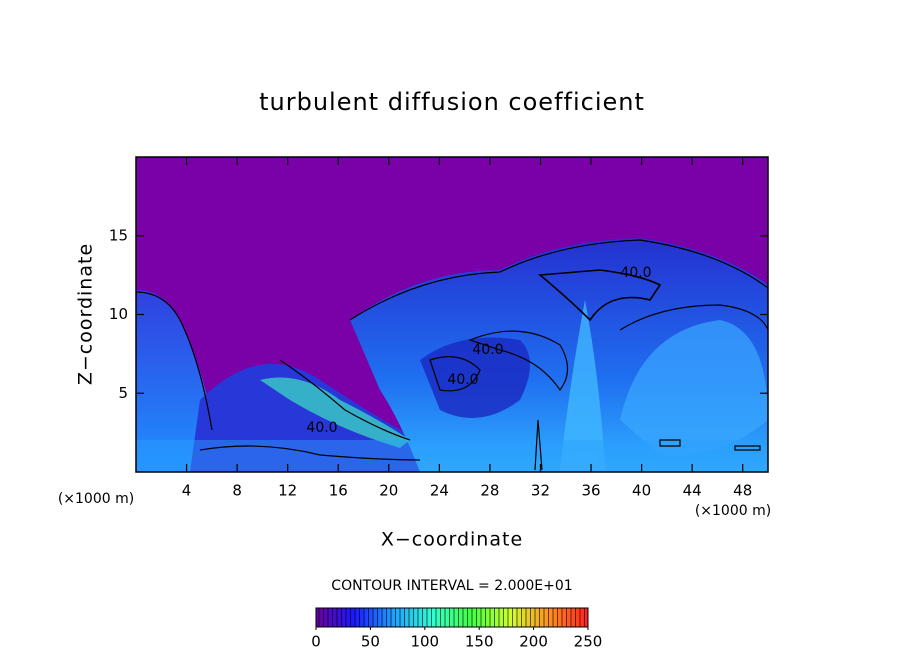 Image resolution: width=904 pixels, height=658 pixels. I want to click on x-tick-label: 28, so click(489, 491).